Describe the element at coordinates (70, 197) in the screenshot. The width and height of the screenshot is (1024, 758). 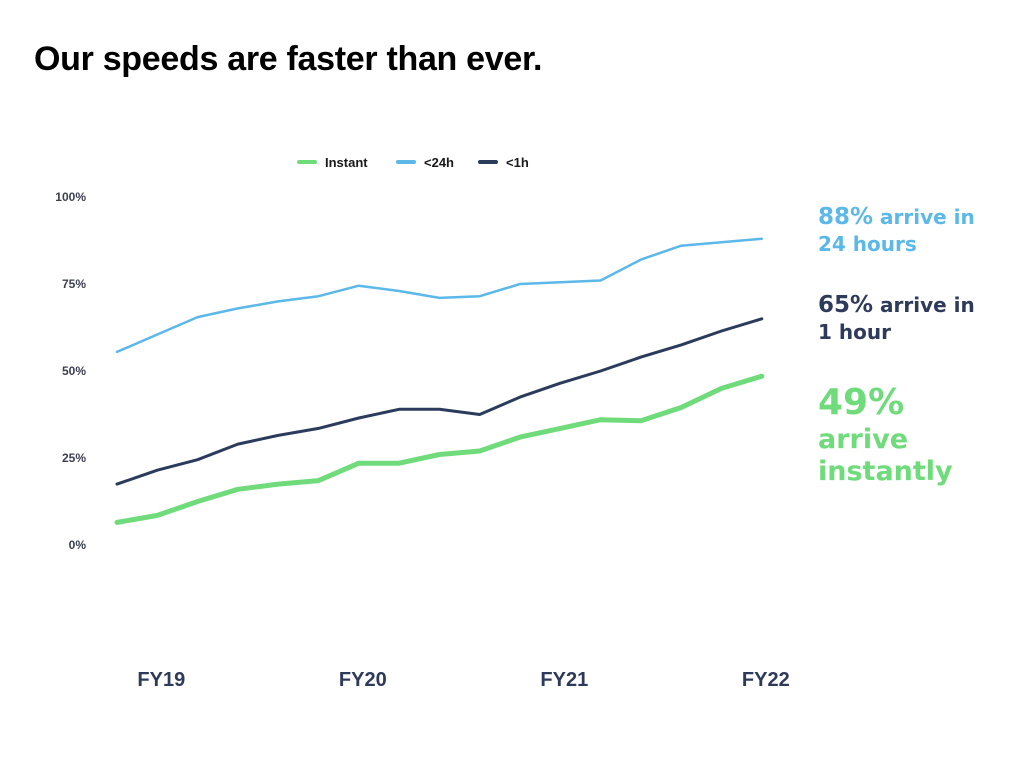
I see `y-tick-label: 100%` at that location.